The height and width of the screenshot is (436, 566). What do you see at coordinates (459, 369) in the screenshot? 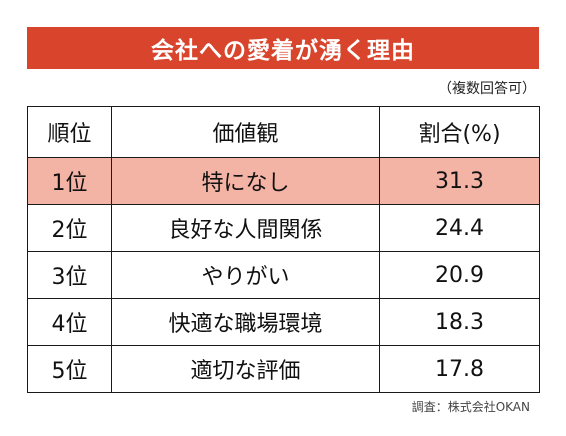
I see `percent-cell: 17.8` at bounding box center [459, 369].